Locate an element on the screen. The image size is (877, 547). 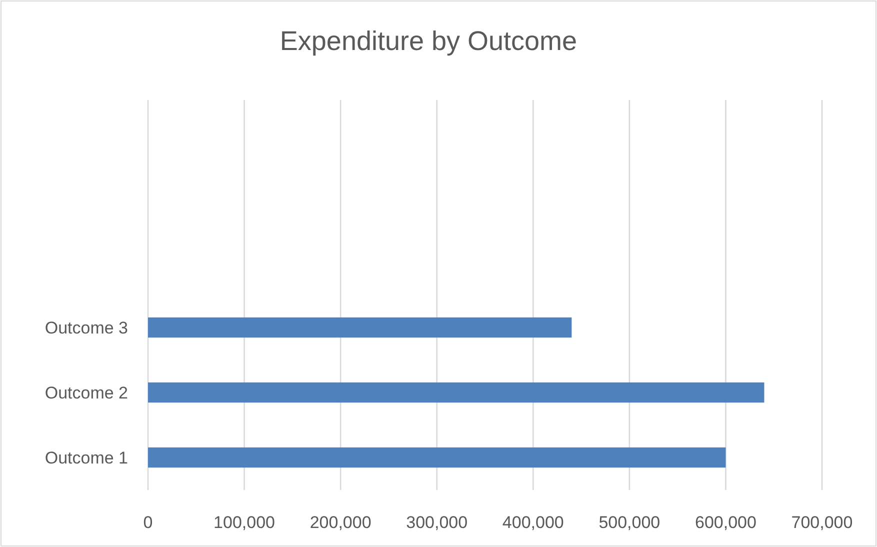
y-tick-label: Outcome 3 is located at coordinates (86, 328).